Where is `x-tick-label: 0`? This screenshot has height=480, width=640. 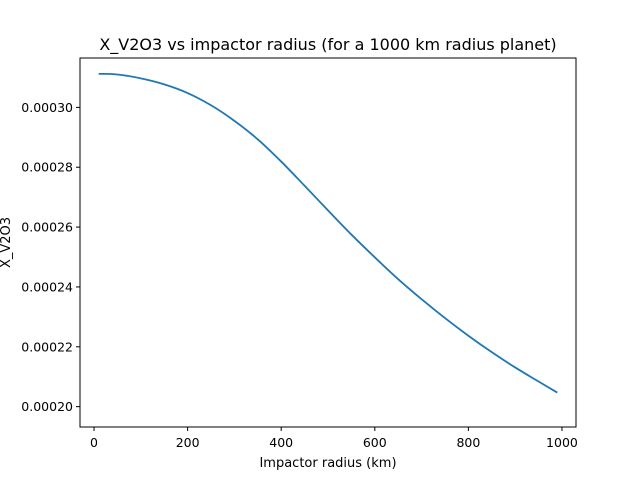
x-tick-label: 0 is located at coordinates (94, 442).